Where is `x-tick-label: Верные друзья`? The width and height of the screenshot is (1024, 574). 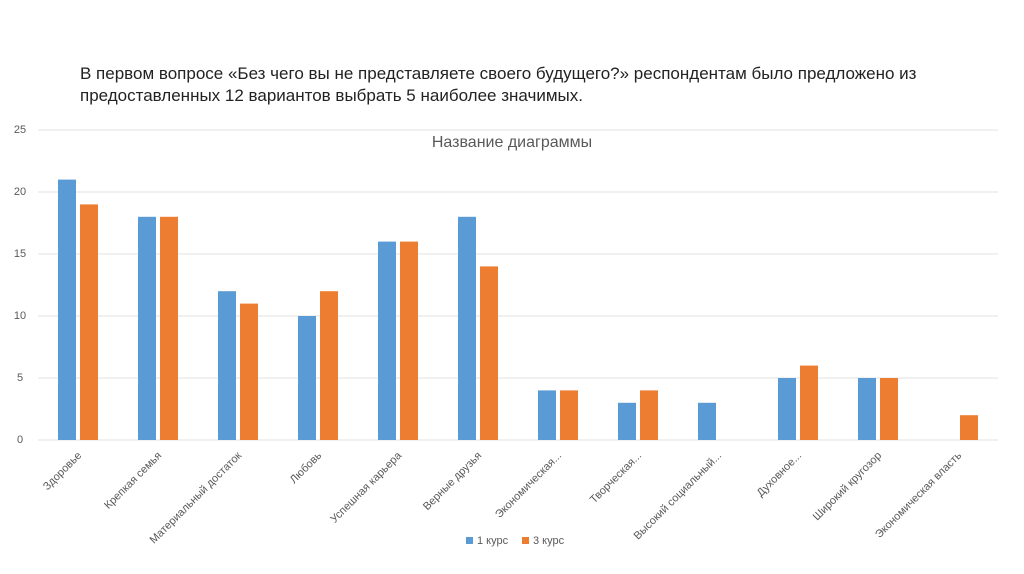
x-tick-label: Верные друзья is located at coordinates (452, 481).